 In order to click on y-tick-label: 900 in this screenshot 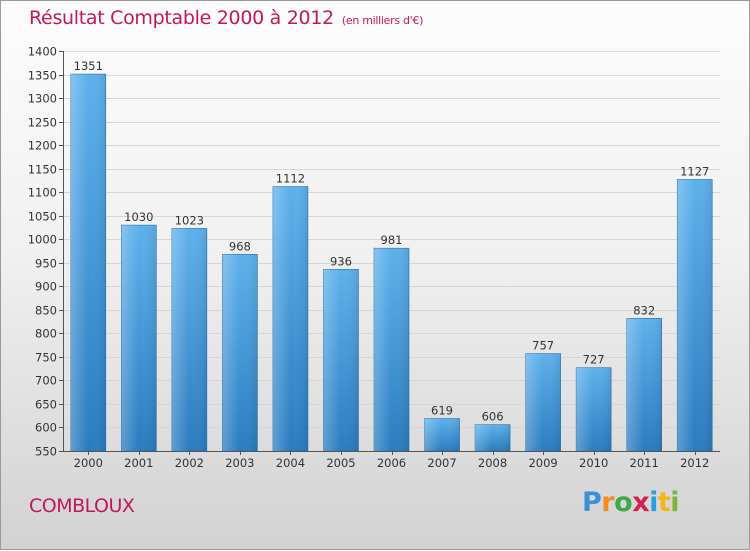, I will do `click(46, 287)`.